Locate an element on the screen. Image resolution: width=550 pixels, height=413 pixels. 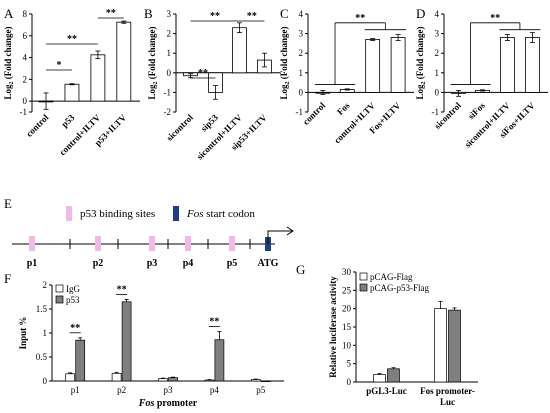
legend-label: pCAG-p53-Flag is located at coordinates (399, 288).